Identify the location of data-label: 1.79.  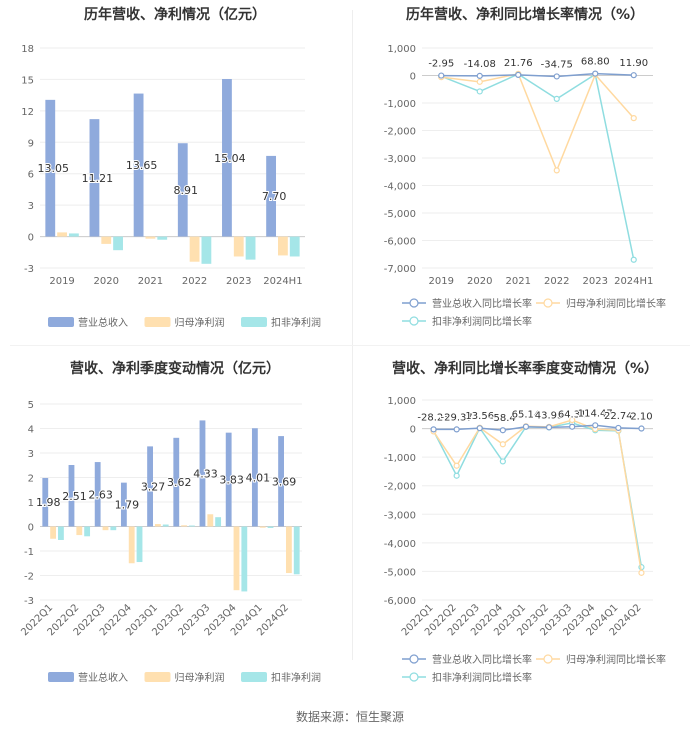
(127, 505).